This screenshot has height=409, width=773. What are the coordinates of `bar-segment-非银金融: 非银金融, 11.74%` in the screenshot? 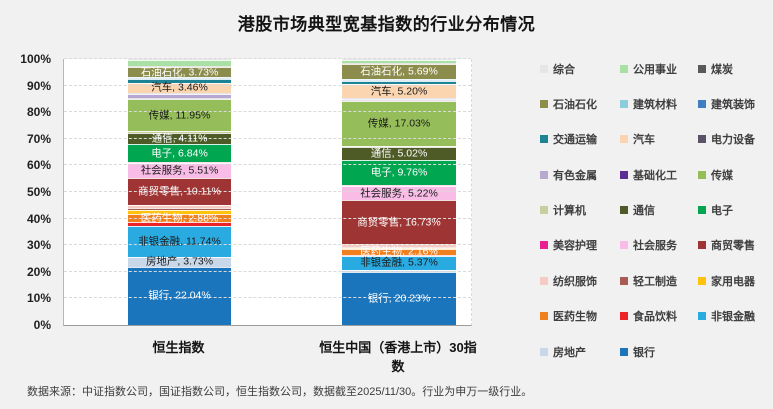 It's located at (179, 241).